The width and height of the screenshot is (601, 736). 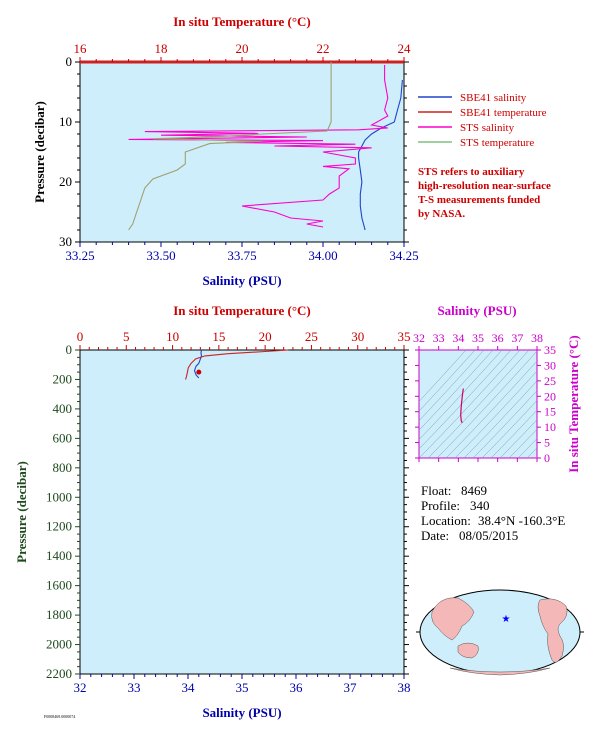 I want to click on sts-note-line-1: STS refers to auxiliary, so click(x=471, y=172).